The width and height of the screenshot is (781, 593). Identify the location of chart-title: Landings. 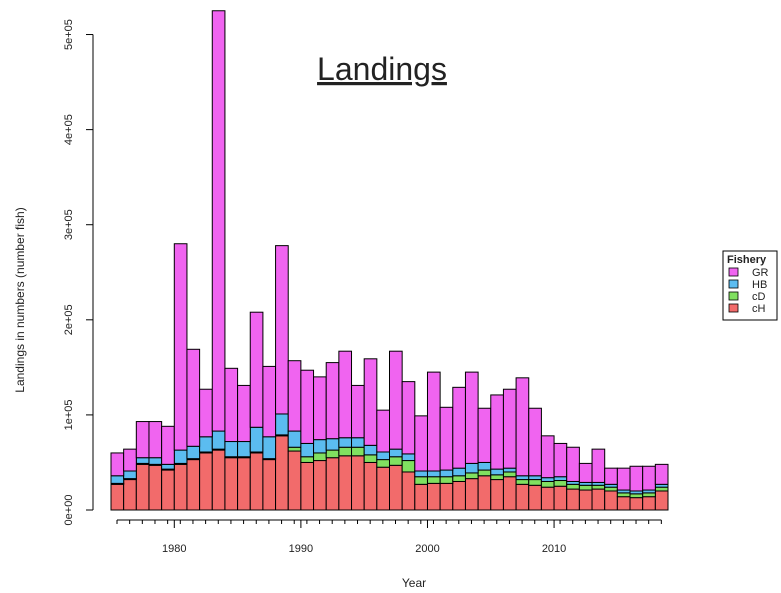
(382, 69).